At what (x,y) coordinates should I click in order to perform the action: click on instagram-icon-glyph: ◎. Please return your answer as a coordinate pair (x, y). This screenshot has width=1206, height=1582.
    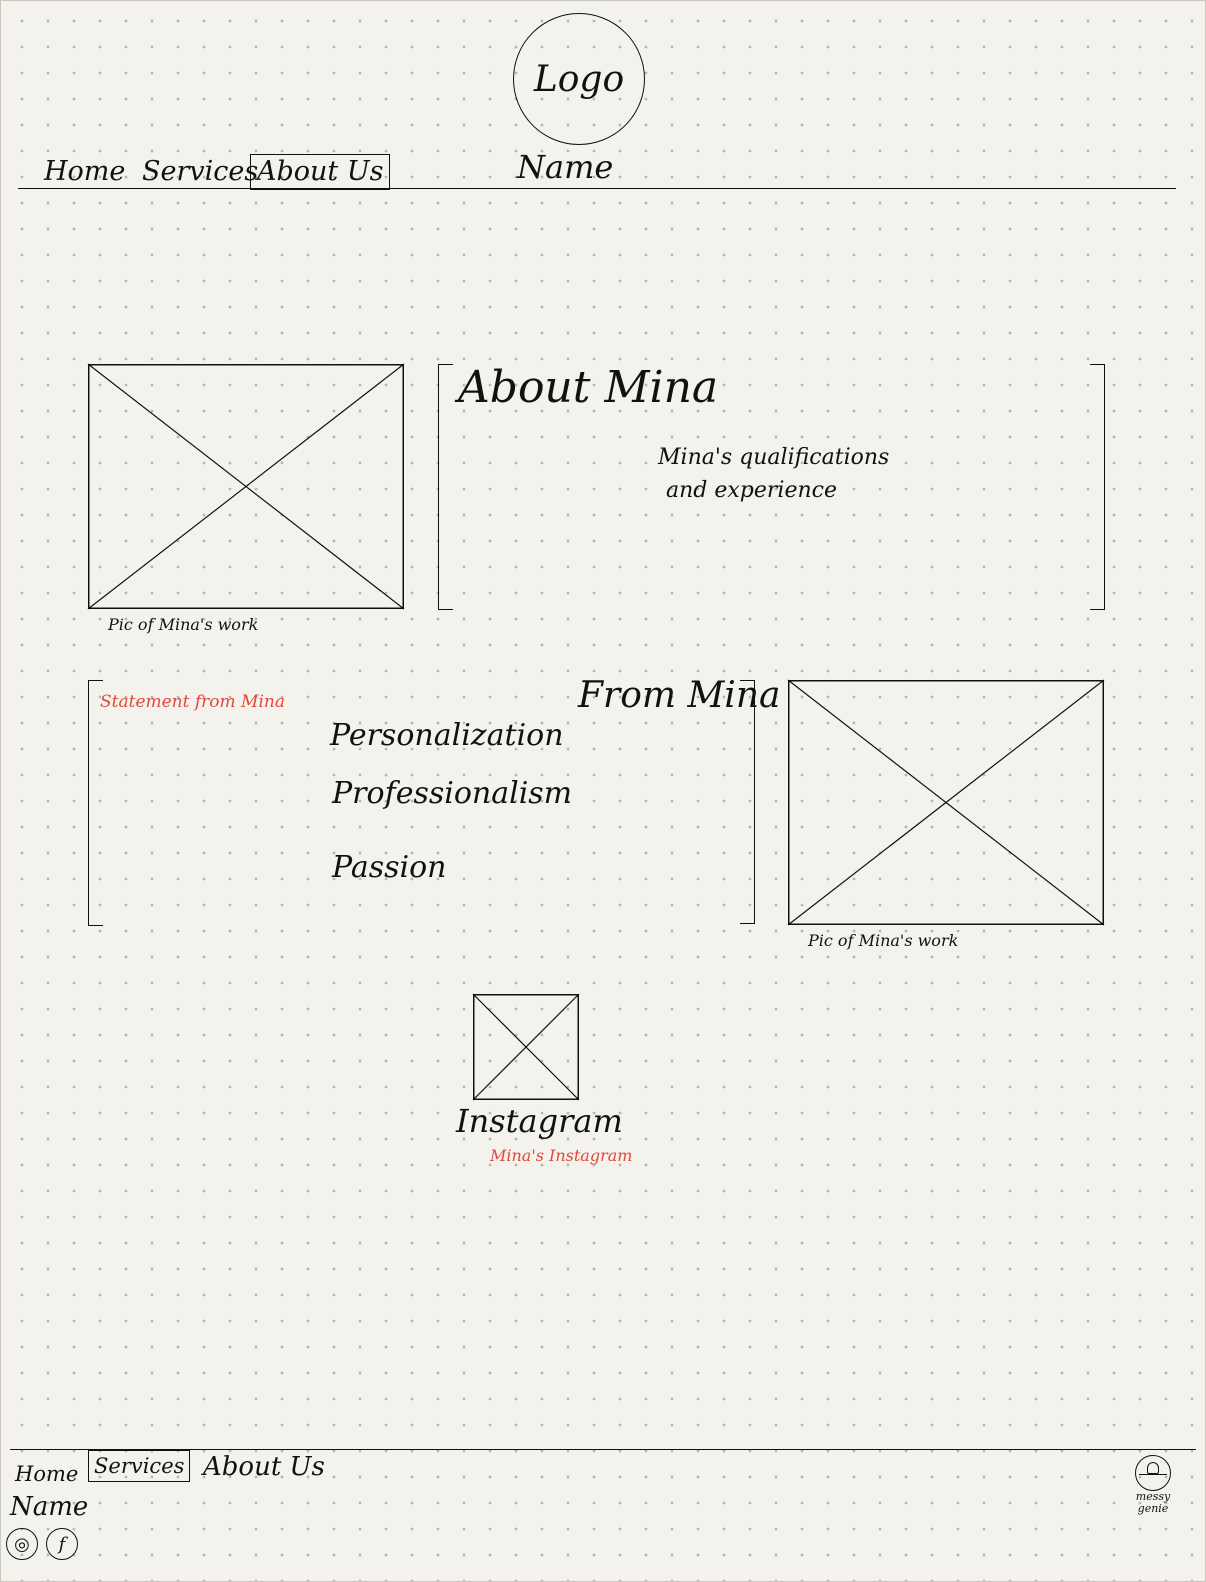
    Looking at the image, I should click on (22, 1544).